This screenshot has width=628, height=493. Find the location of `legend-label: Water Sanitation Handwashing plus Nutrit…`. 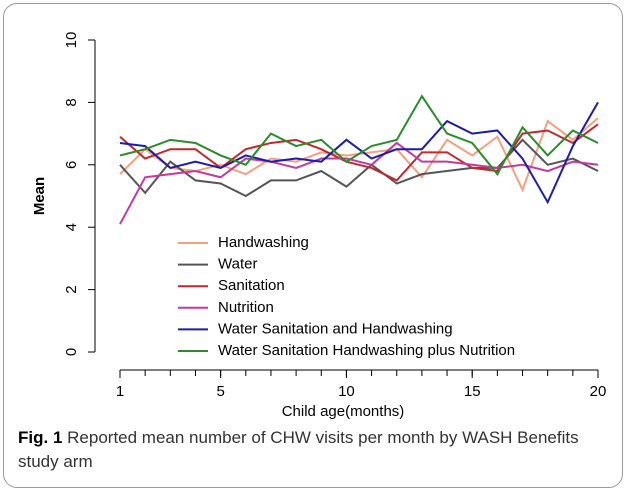

legend-label: Water Sanitation Handwashing plus Nutrit… is located at coordinates (366, 350).